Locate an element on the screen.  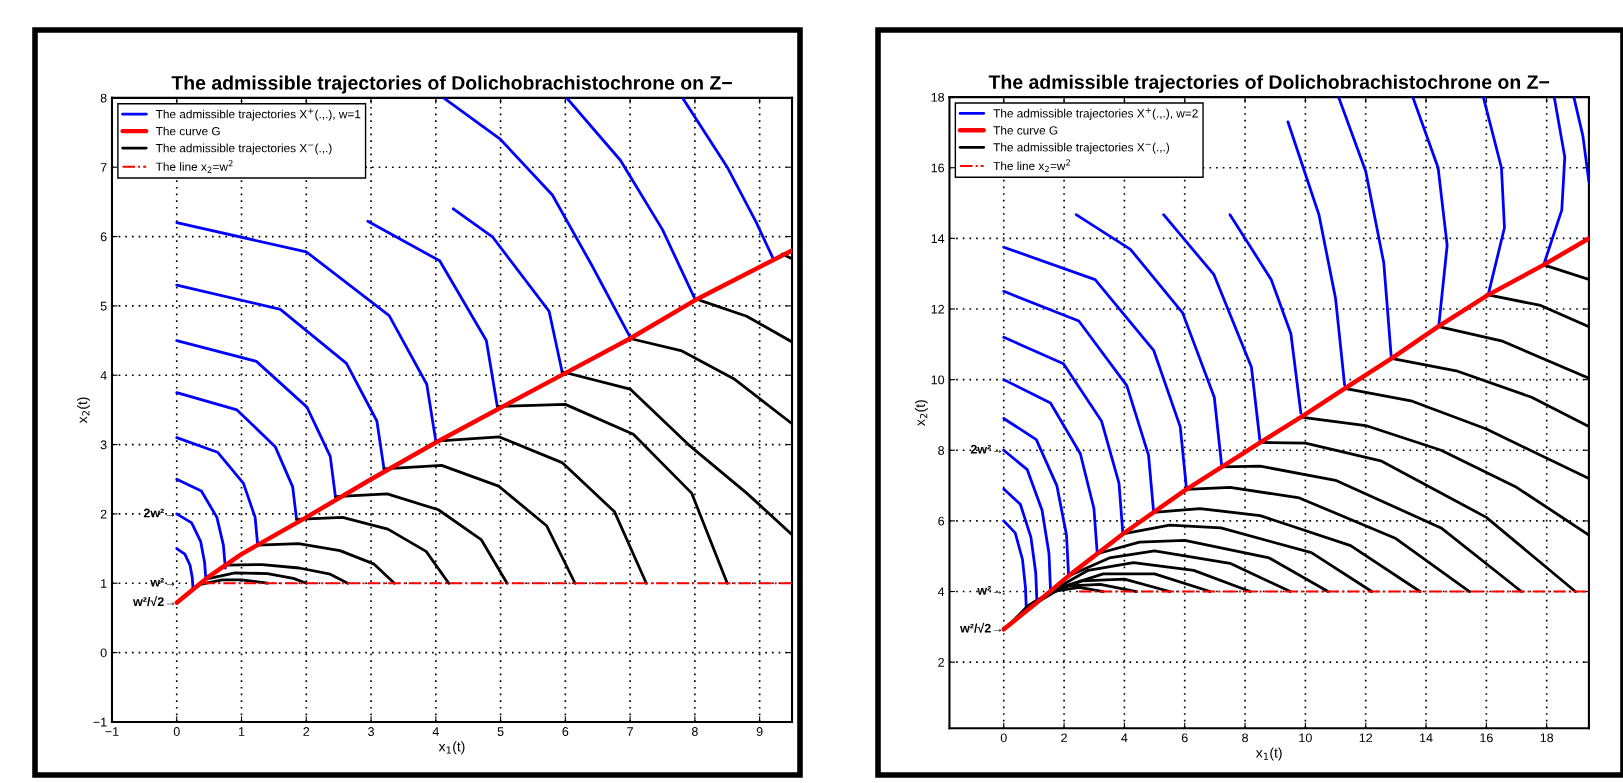
x-tick-label: 16 is located at coordinates (1486, 738).